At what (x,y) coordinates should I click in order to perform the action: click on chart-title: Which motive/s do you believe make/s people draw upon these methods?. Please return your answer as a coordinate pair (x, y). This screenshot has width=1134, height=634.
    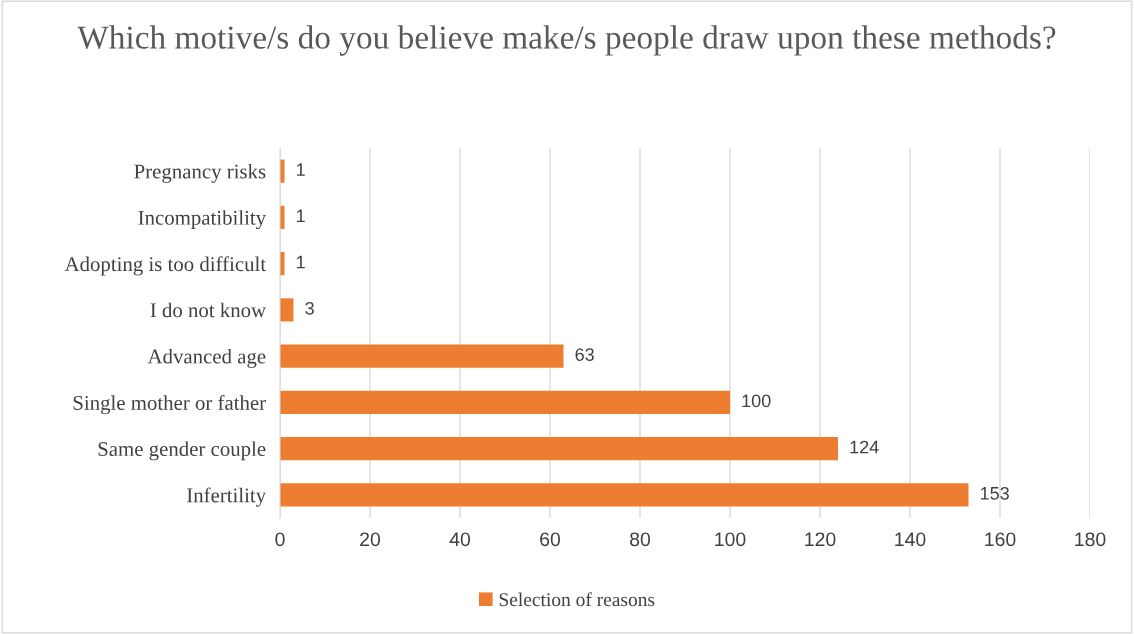
    Looking at the image, I should click on (566, 40).